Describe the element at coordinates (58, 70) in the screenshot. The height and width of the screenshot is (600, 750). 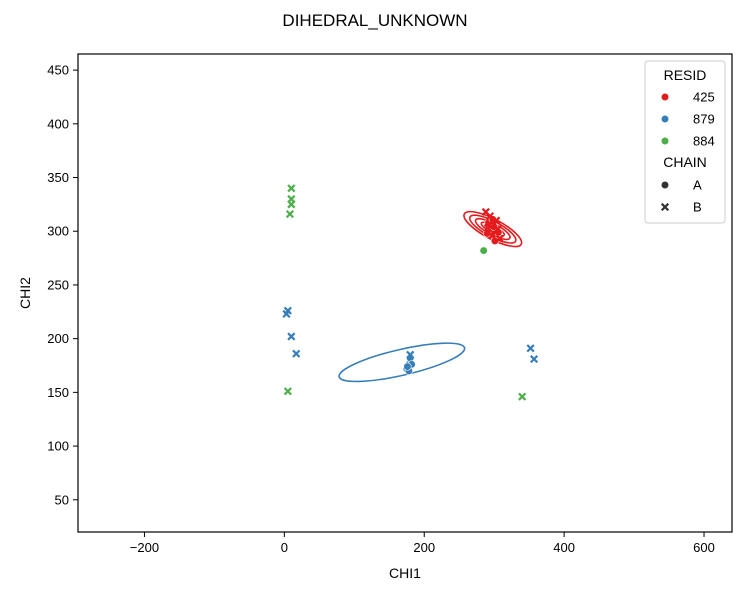
I see `y-tick-label: 450` at that location.